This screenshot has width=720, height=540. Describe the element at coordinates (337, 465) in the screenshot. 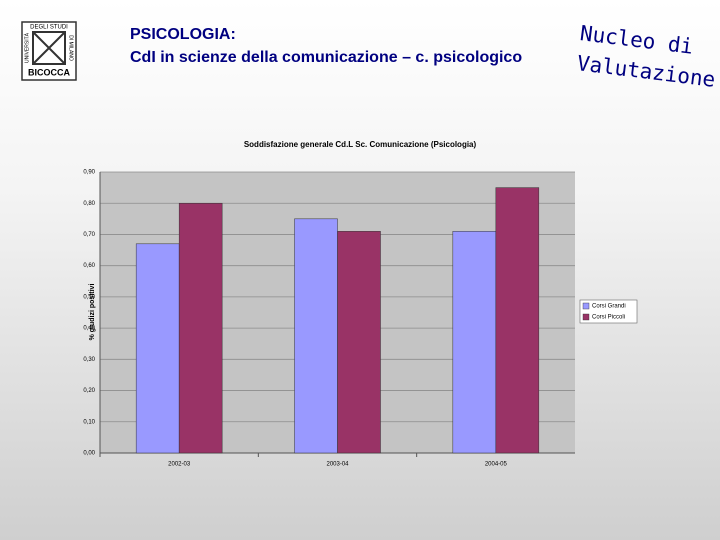

I see `x-tick-label: 2003-04` at that location.